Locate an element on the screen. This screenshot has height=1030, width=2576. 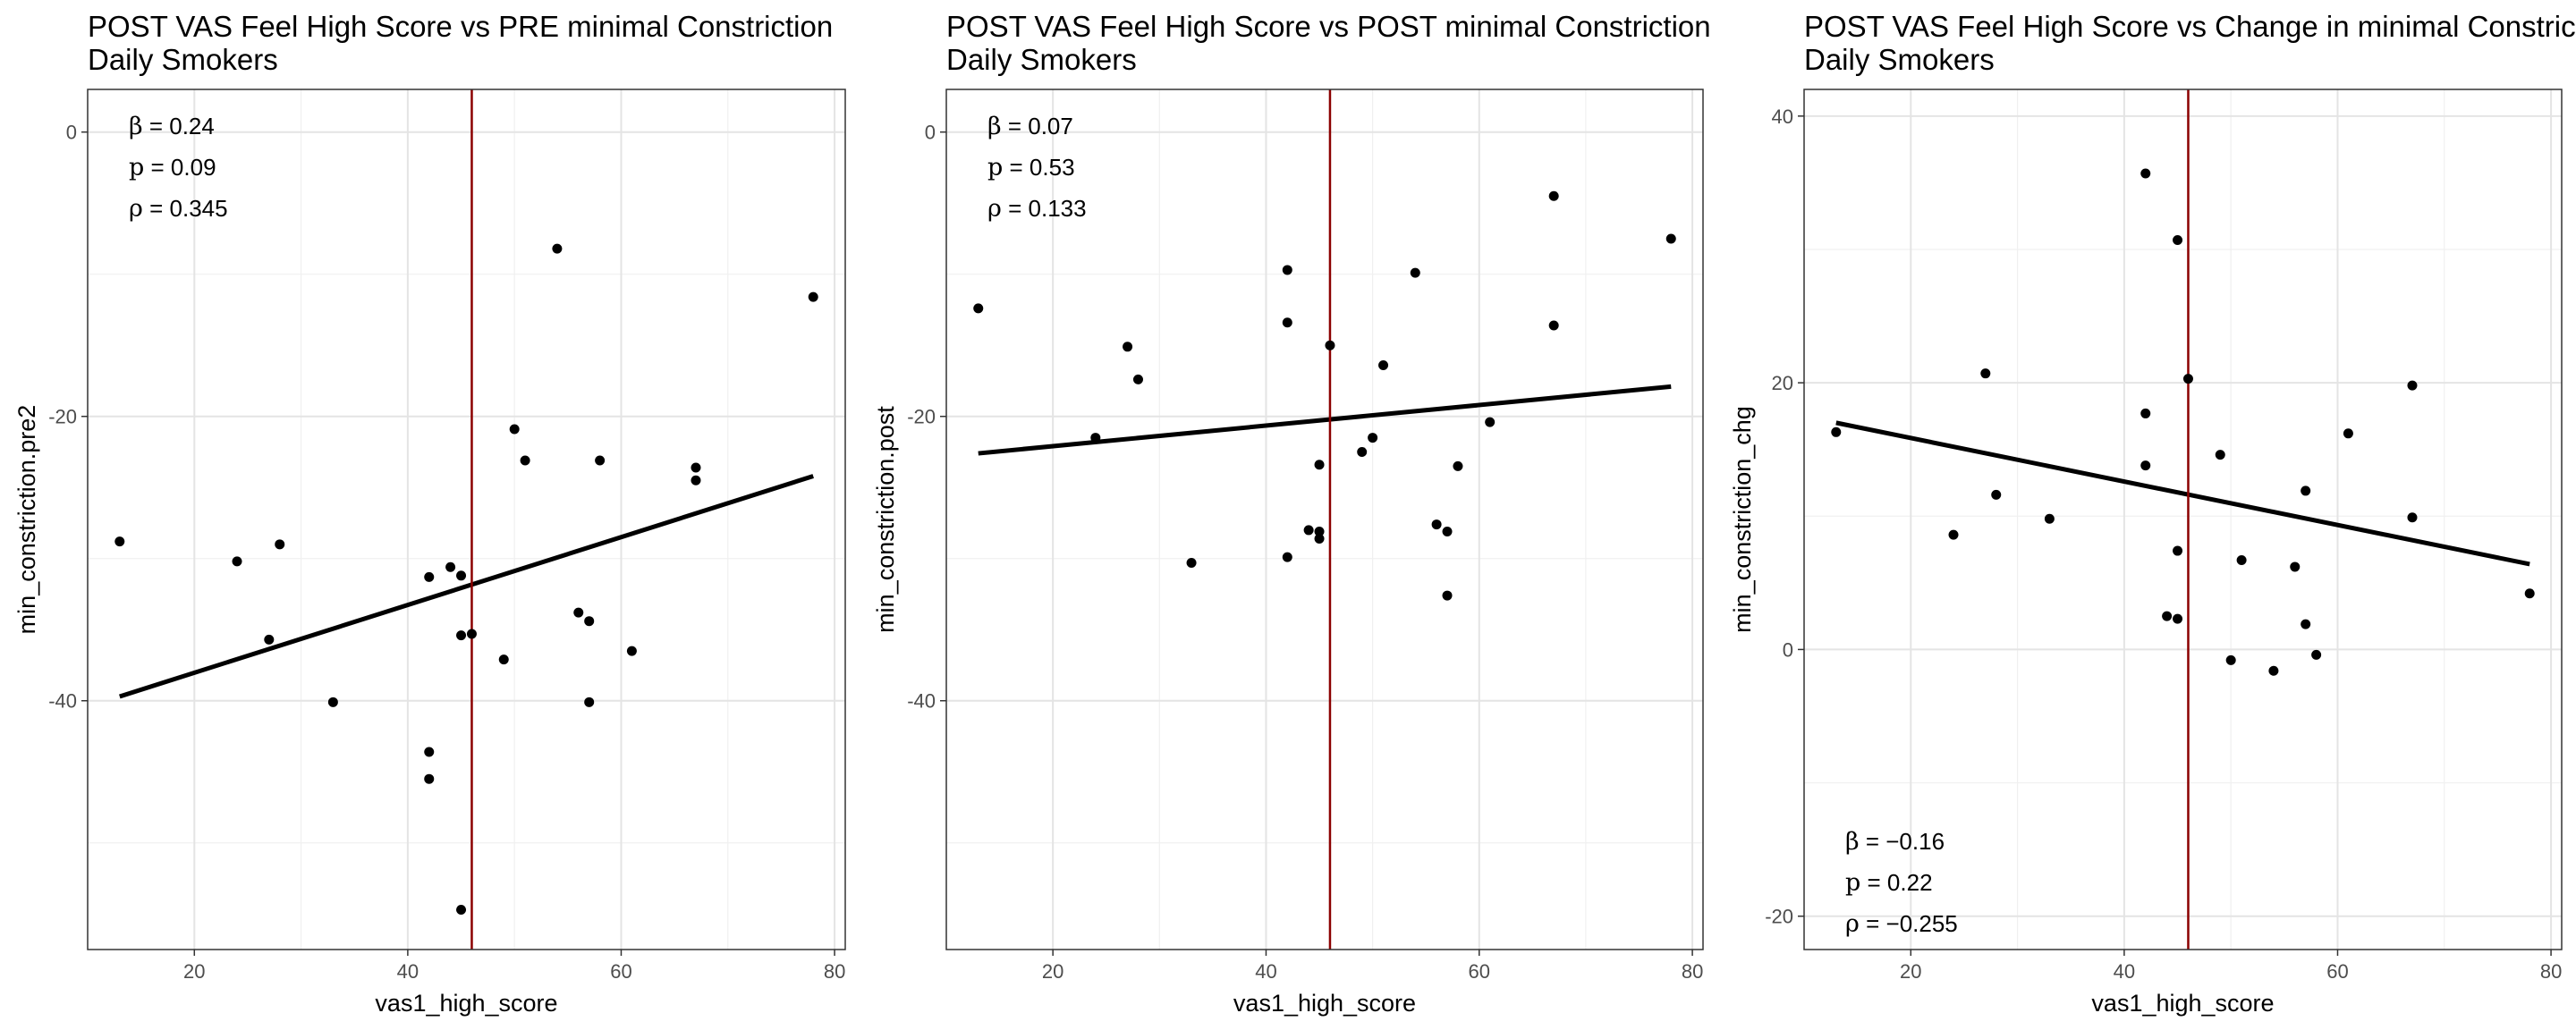
stat-rho: ρ = 0.133 is located at coordinates (1037, 209).